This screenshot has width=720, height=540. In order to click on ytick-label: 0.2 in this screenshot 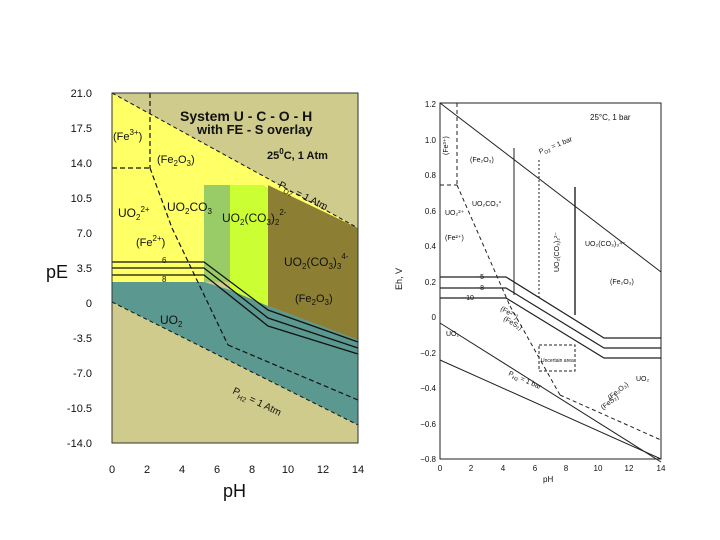, I will do `click(431, 282)`.